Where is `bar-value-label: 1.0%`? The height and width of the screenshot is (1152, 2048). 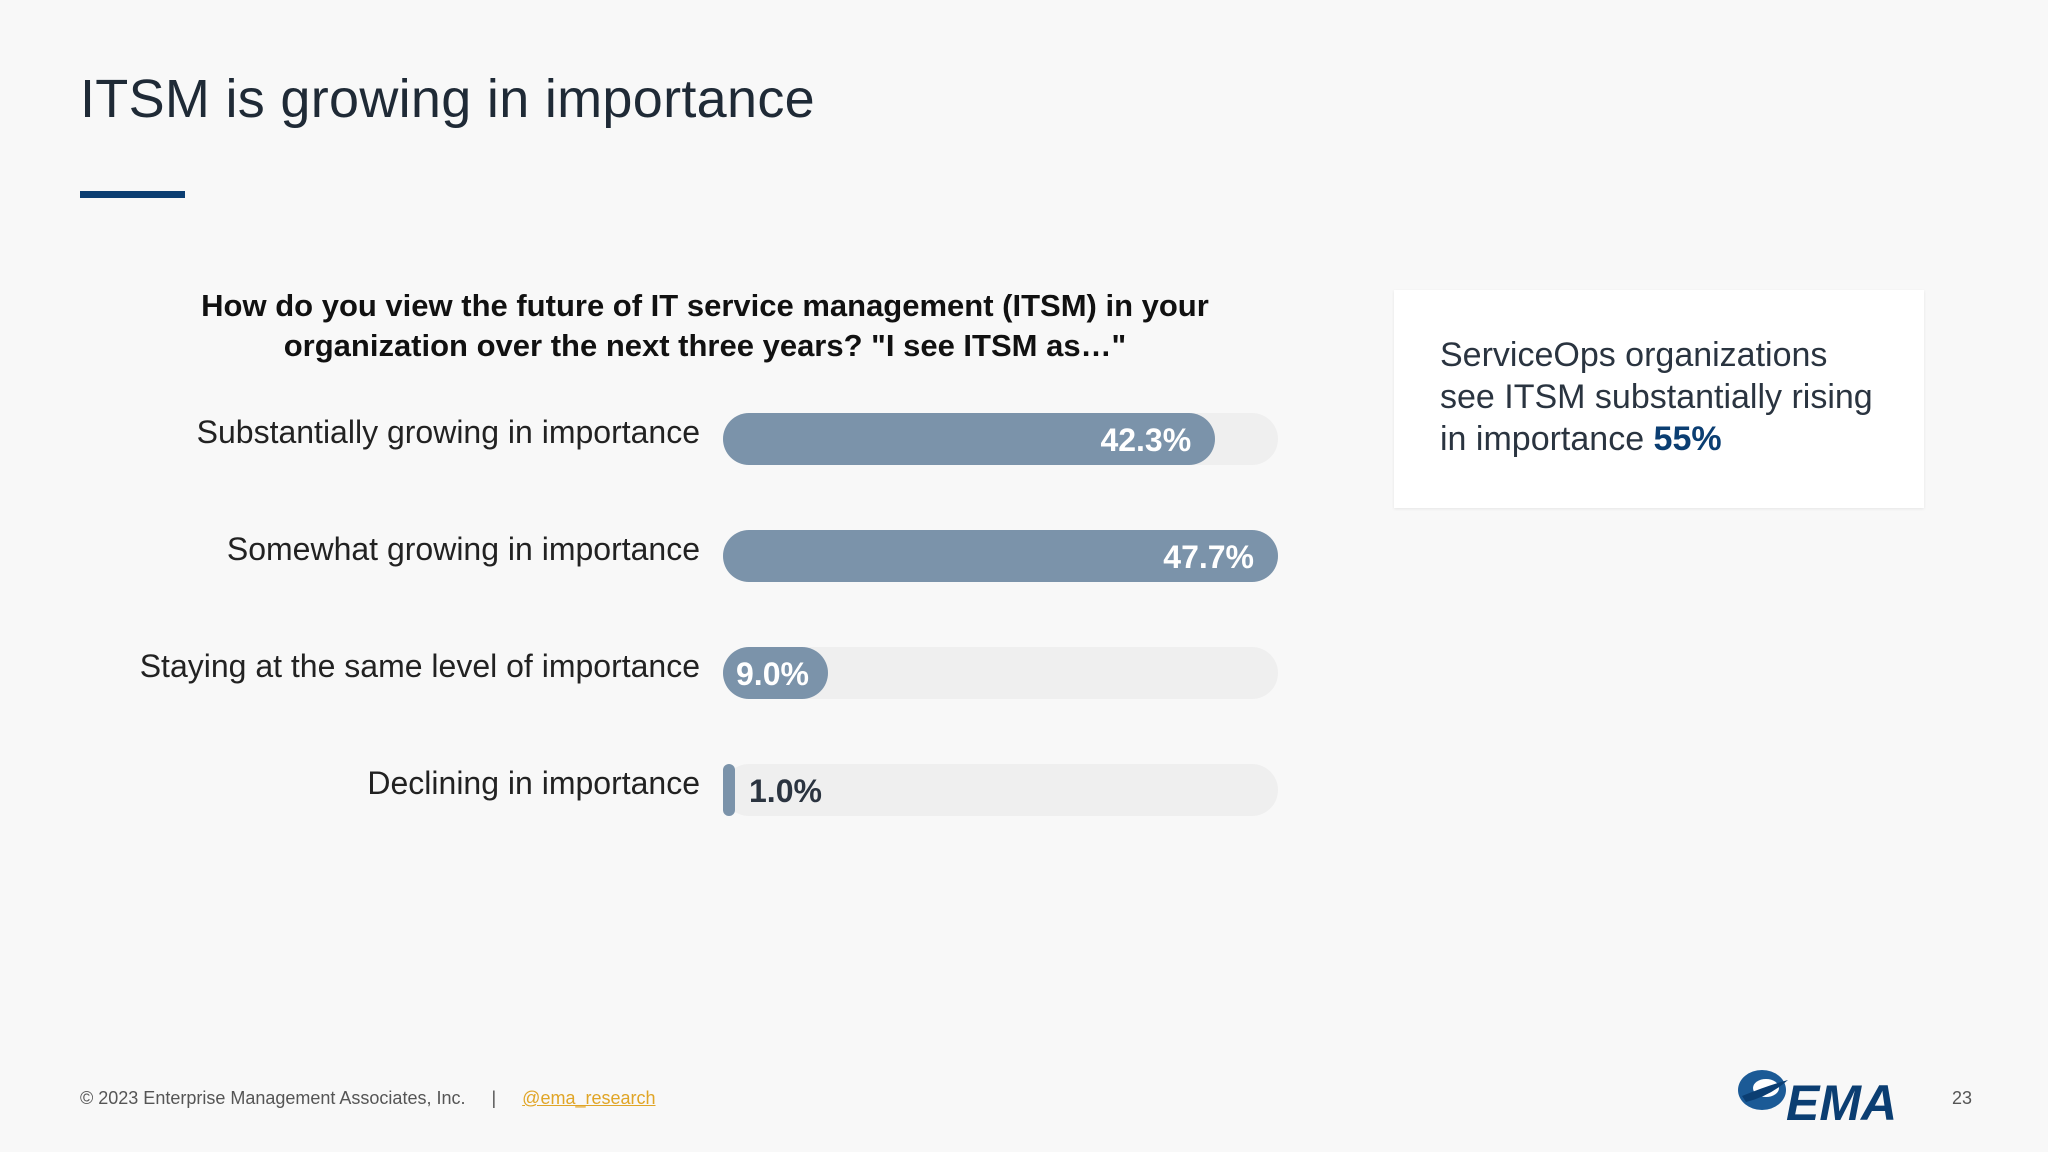
bar-value-label: 1.0% is located at coordinates (785, 791).